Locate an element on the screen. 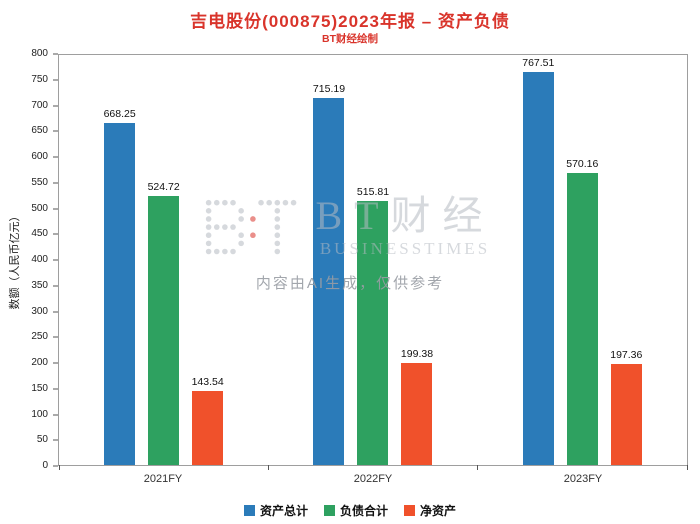 Image resolution: width=700 pixels, height=524 pixels. legend-label: 负债合计 is located at coordinates (363, 511).